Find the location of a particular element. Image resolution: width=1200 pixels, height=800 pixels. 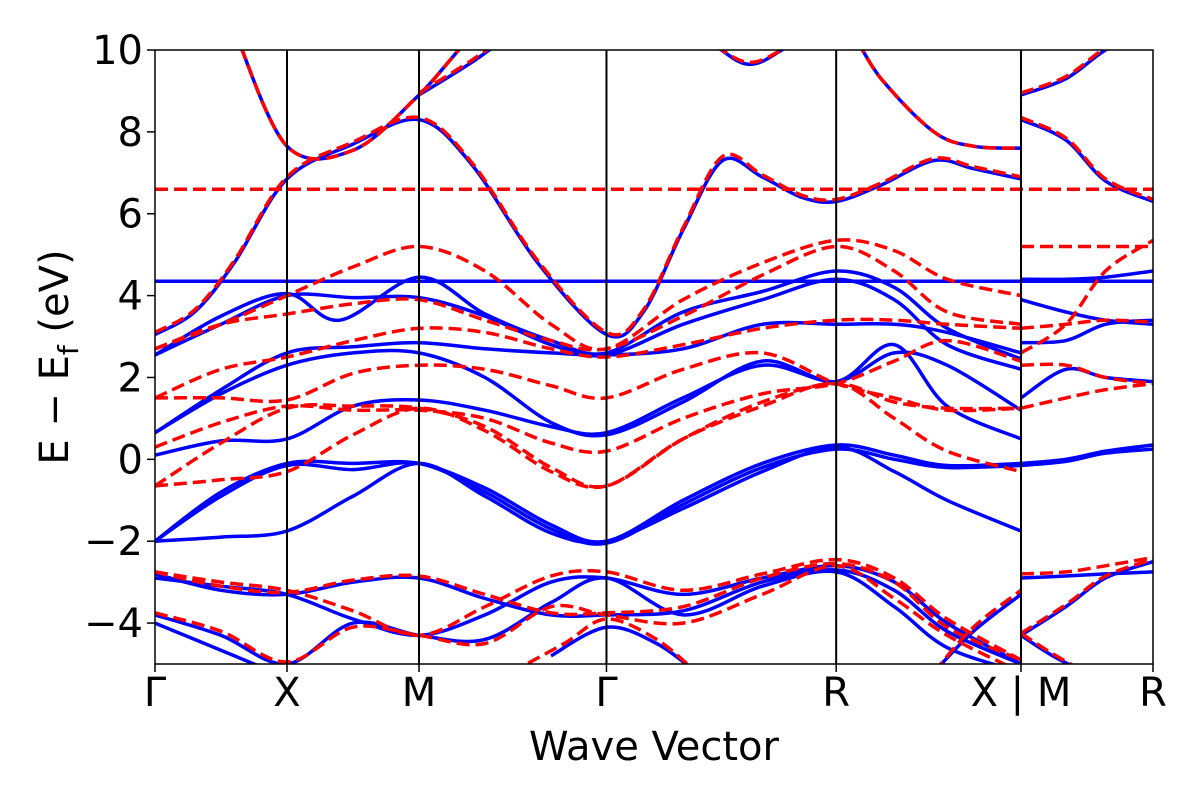

x-tick-label-4: R is located at coordinates (836, 693).